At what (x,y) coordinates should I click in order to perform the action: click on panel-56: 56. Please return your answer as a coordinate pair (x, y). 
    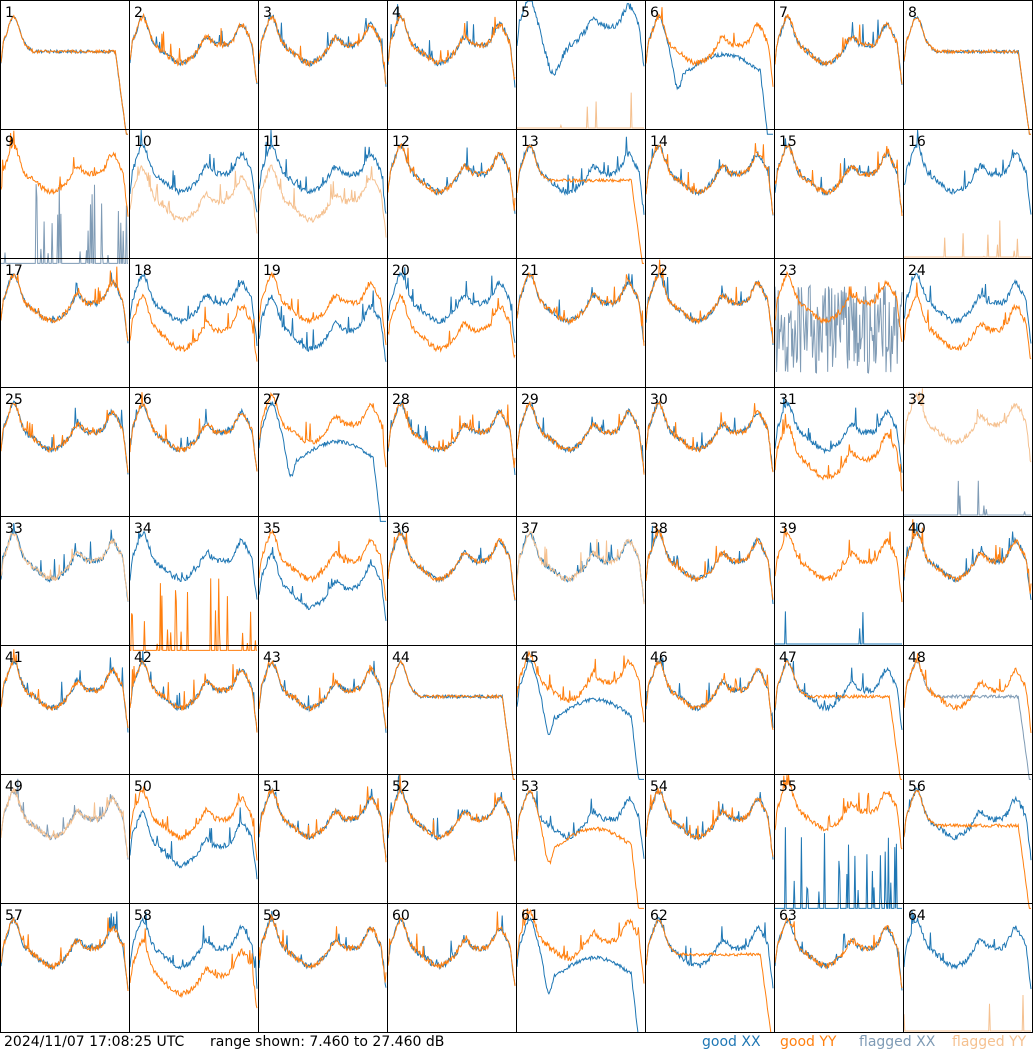
    Looking at the image, I should click on (968, 841).